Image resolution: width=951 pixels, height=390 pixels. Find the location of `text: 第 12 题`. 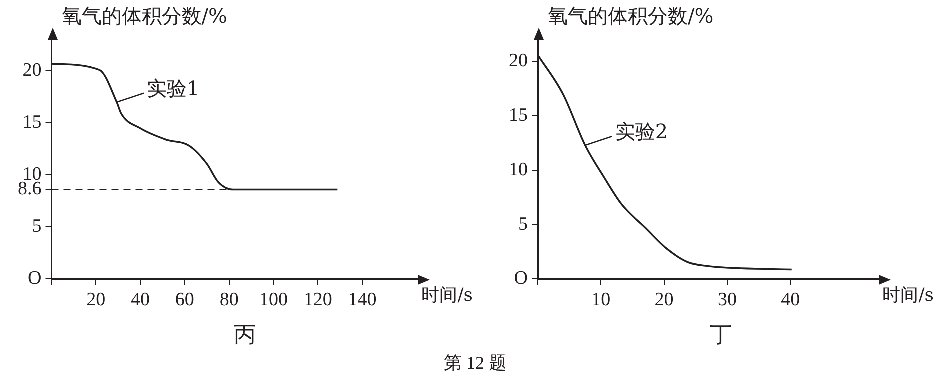

text: 第 12 题 is located at coordinates (475, 363).